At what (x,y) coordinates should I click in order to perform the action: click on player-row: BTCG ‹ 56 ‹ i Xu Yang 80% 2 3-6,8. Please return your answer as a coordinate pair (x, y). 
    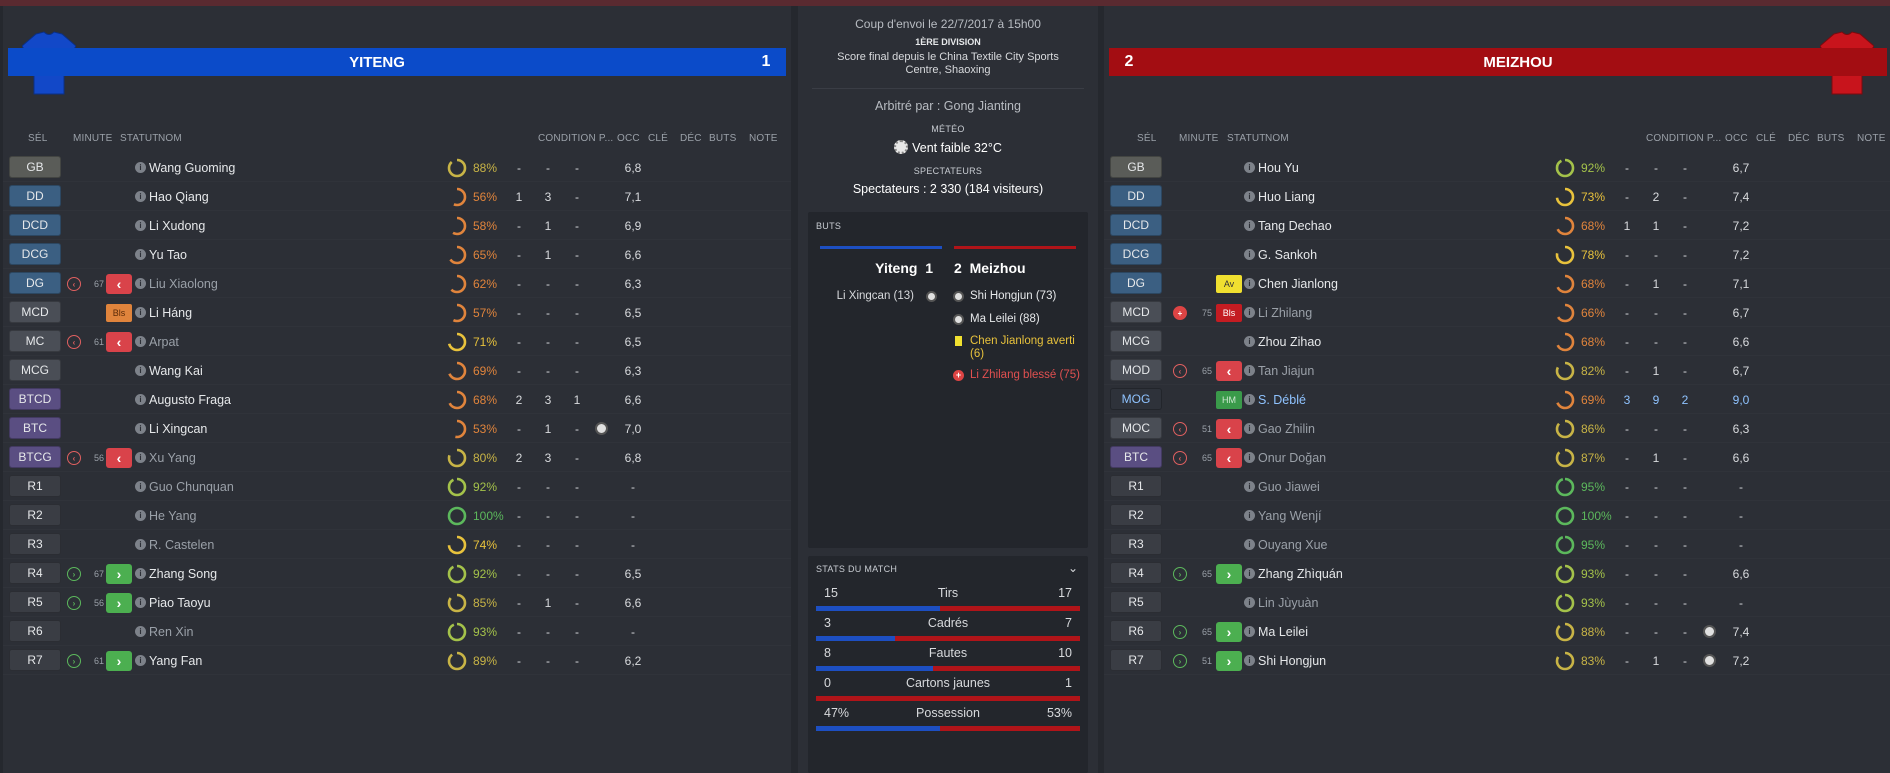
    Looking at the image, I should click on (397, 457).